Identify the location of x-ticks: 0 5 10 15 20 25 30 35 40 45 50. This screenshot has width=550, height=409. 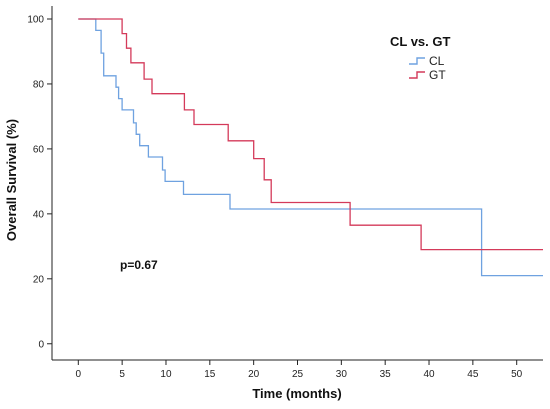
(299, 370).